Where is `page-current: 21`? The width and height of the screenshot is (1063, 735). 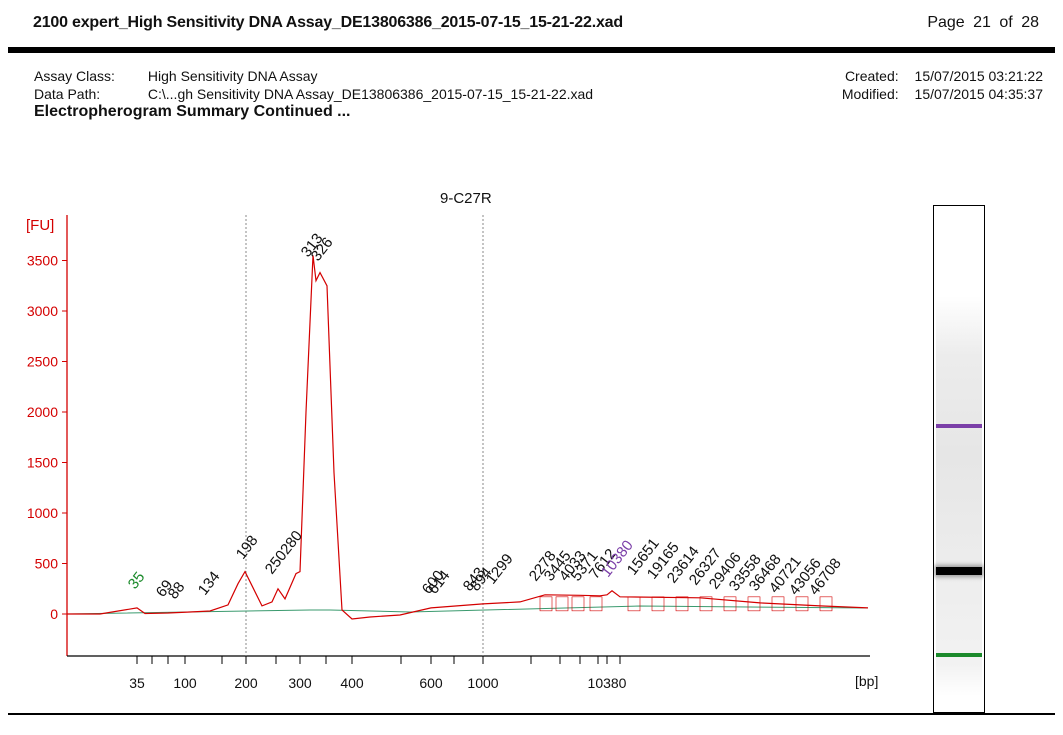 page-current: 21 is located at coordinates (982, 22).